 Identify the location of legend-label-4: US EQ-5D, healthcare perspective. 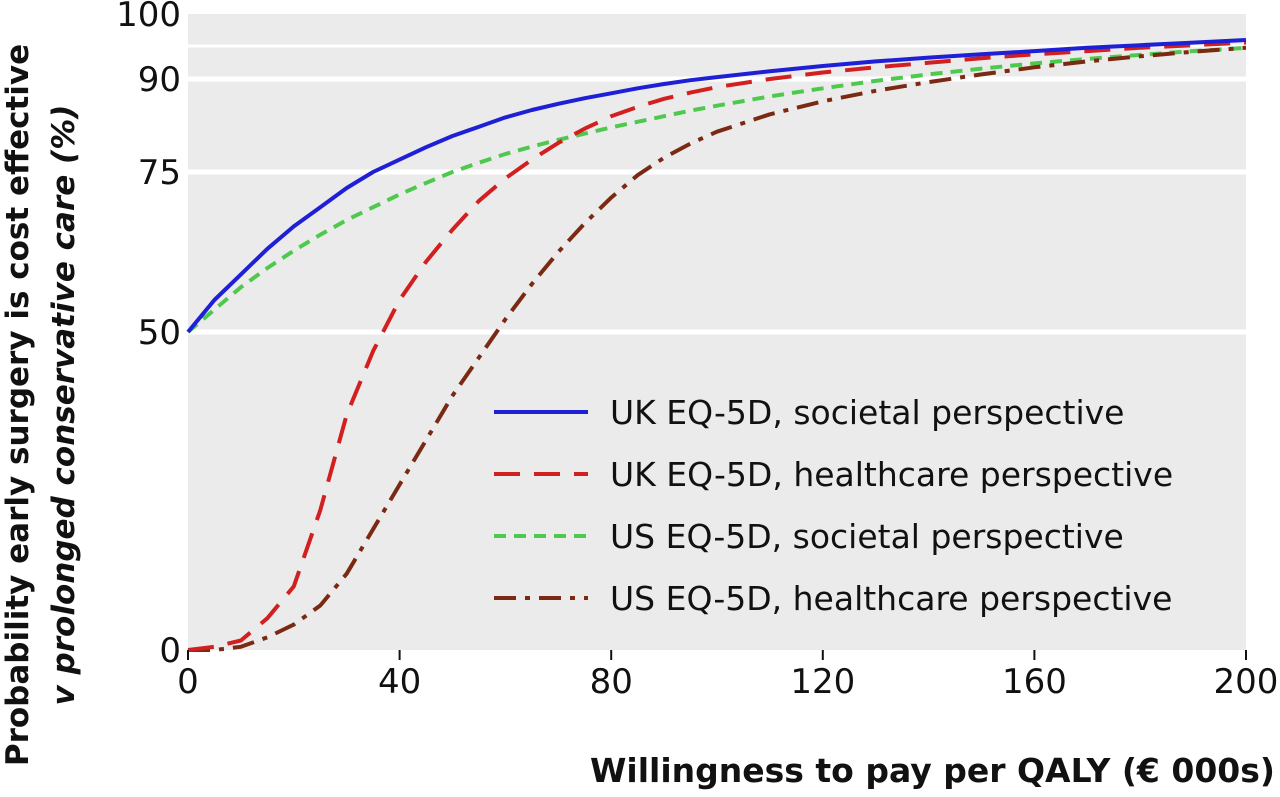
(891, 598).